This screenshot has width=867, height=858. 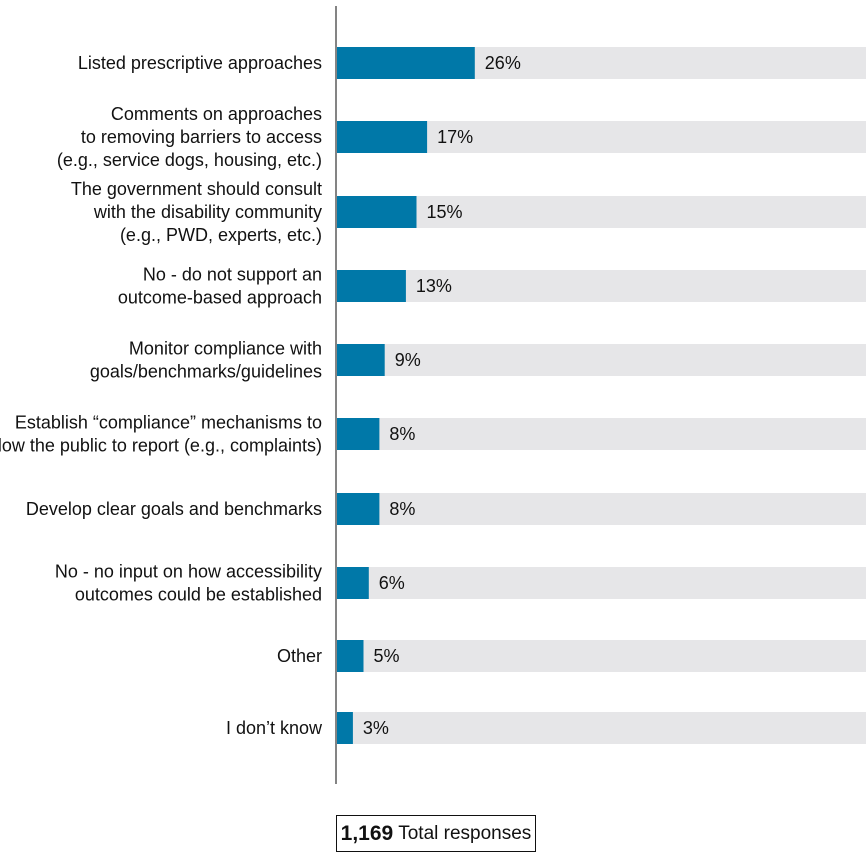 I want to click on category-label-line: with the disability community, so click(x=207, y=212).